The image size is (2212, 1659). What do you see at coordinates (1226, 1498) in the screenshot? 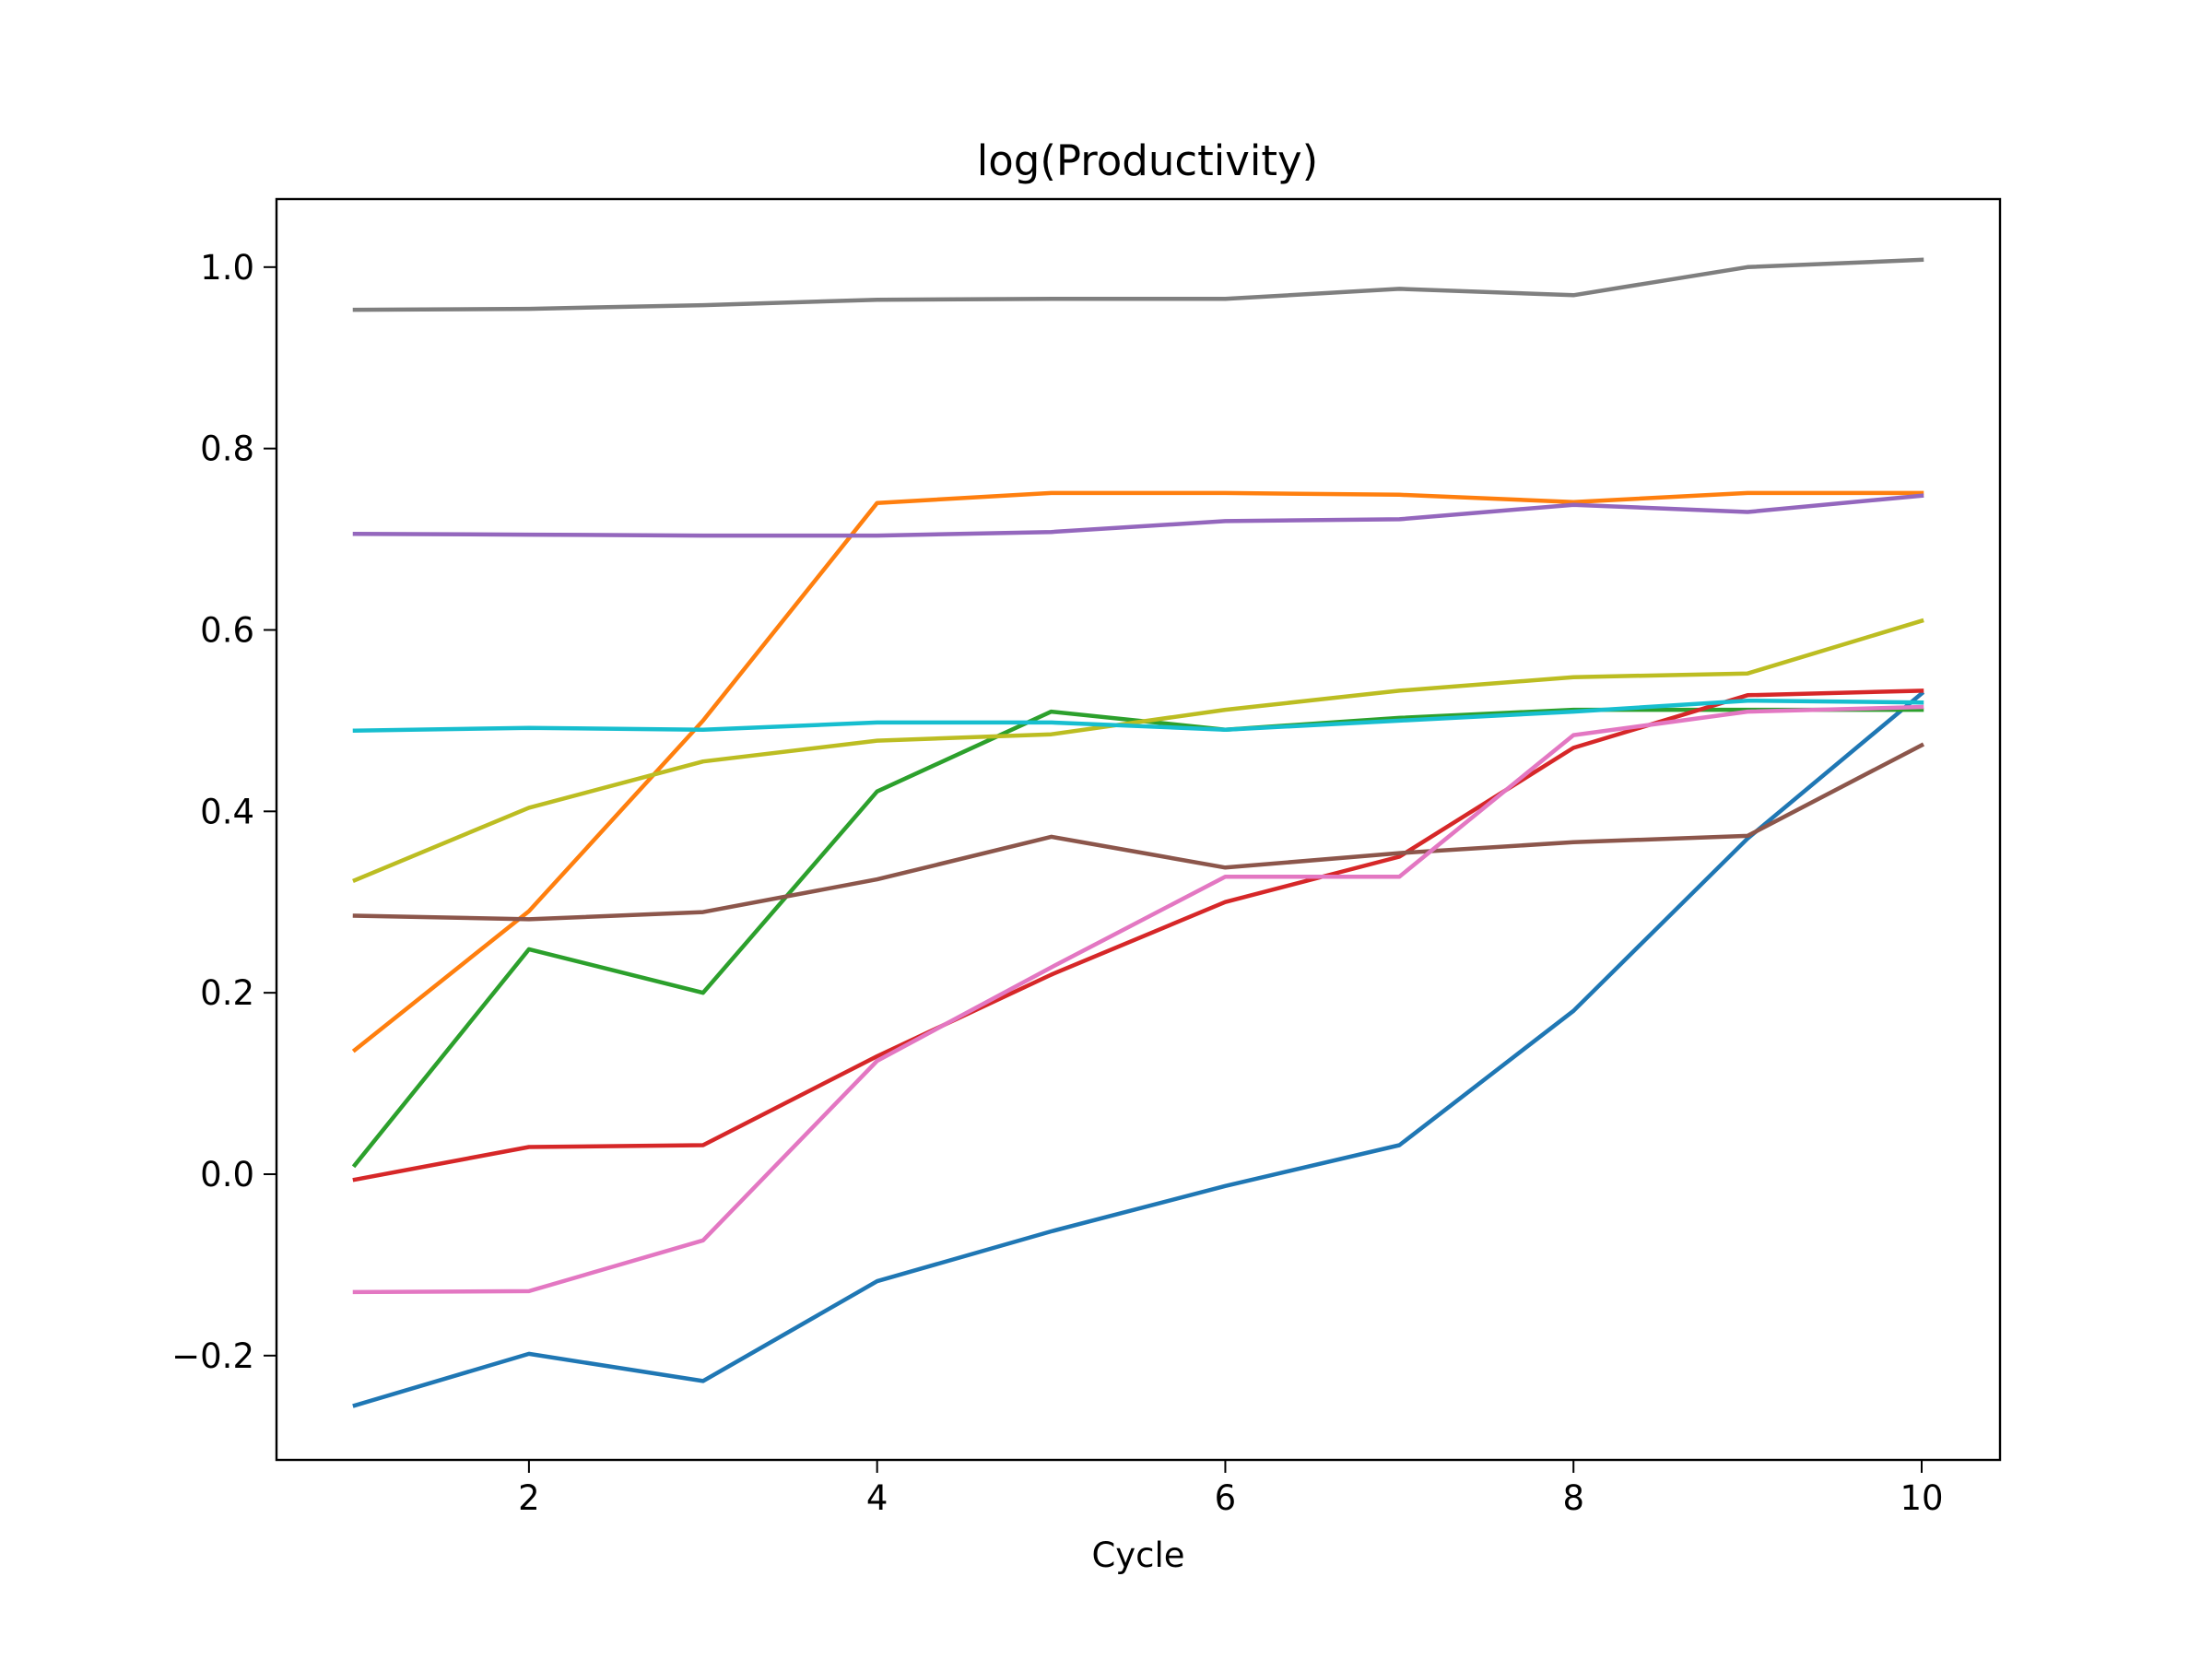
I see `x-tick-label: 6` at bounding box center [1226, 1498].